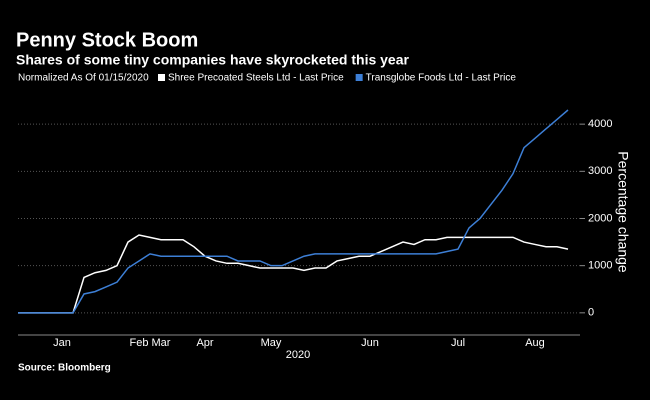  What do you see at coordinates (370, 343) in the screenshot?
I see `x-tick-label: Jun` at bounding box center [370, 343].